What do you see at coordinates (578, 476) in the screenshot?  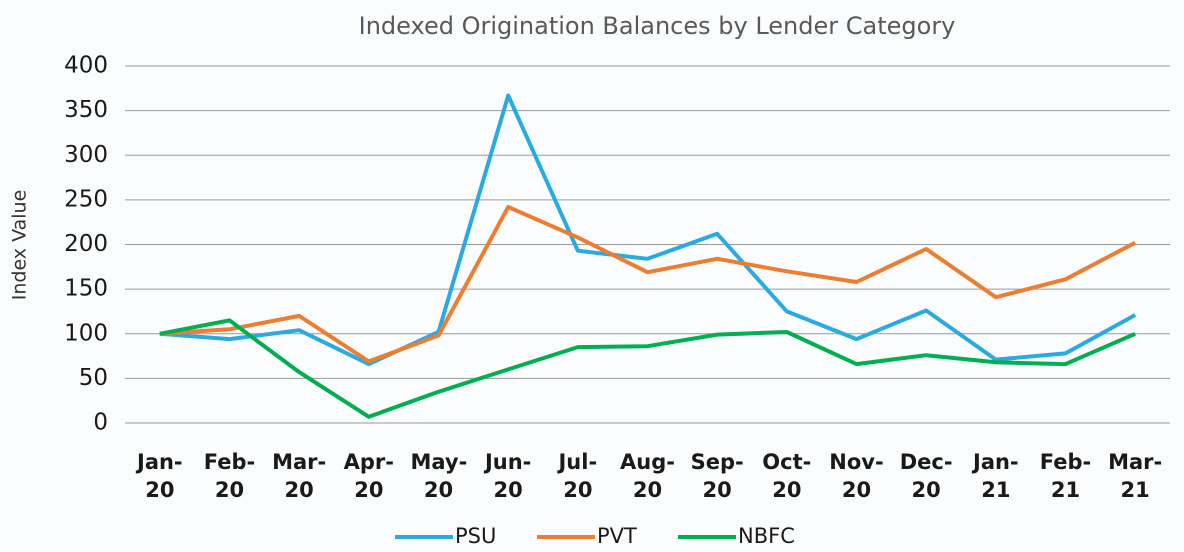 I see `x-tick-label: Jul-20` at bounding box center [578, 476].